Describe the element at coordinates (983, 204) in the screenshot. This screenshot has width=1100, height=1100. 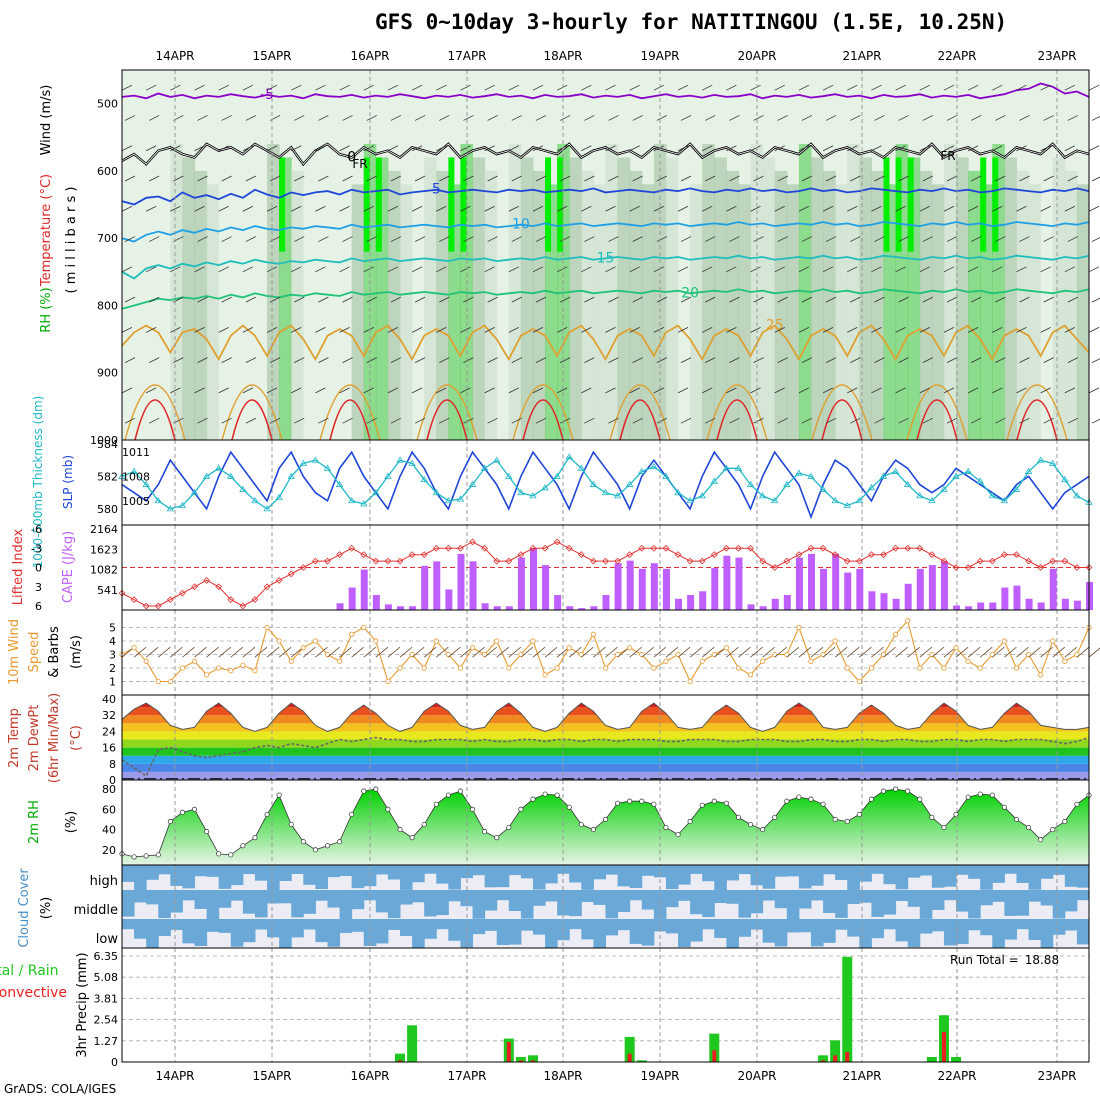
I see `rh-high-core` at that location.